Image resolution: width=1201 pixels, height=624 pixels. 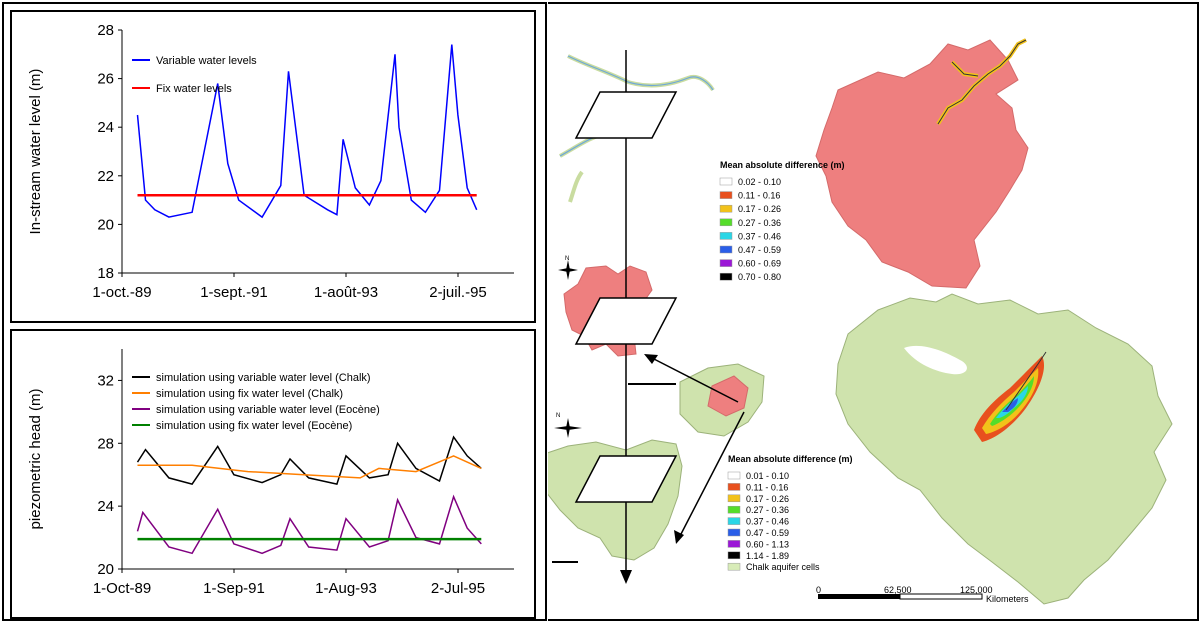 What do you see at coordinates (767, 544) in the screenshot?
I see `legend-label: 0.60 - 1.13` at bounding box center [767, 544].